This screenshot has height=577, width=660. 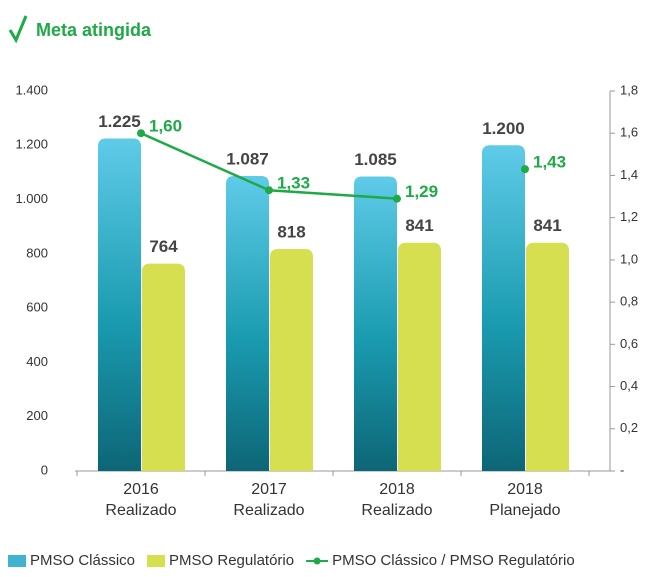 I want to click on y-tick-label: 1.400, so click(x=31, y=89).